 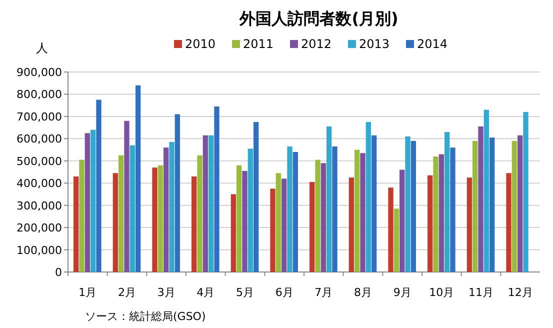 What do you see at coordinates (145, 316) in the screenshot?
I see `text: ソース：統計総局(GSO)` at bounding box center [145, 316].